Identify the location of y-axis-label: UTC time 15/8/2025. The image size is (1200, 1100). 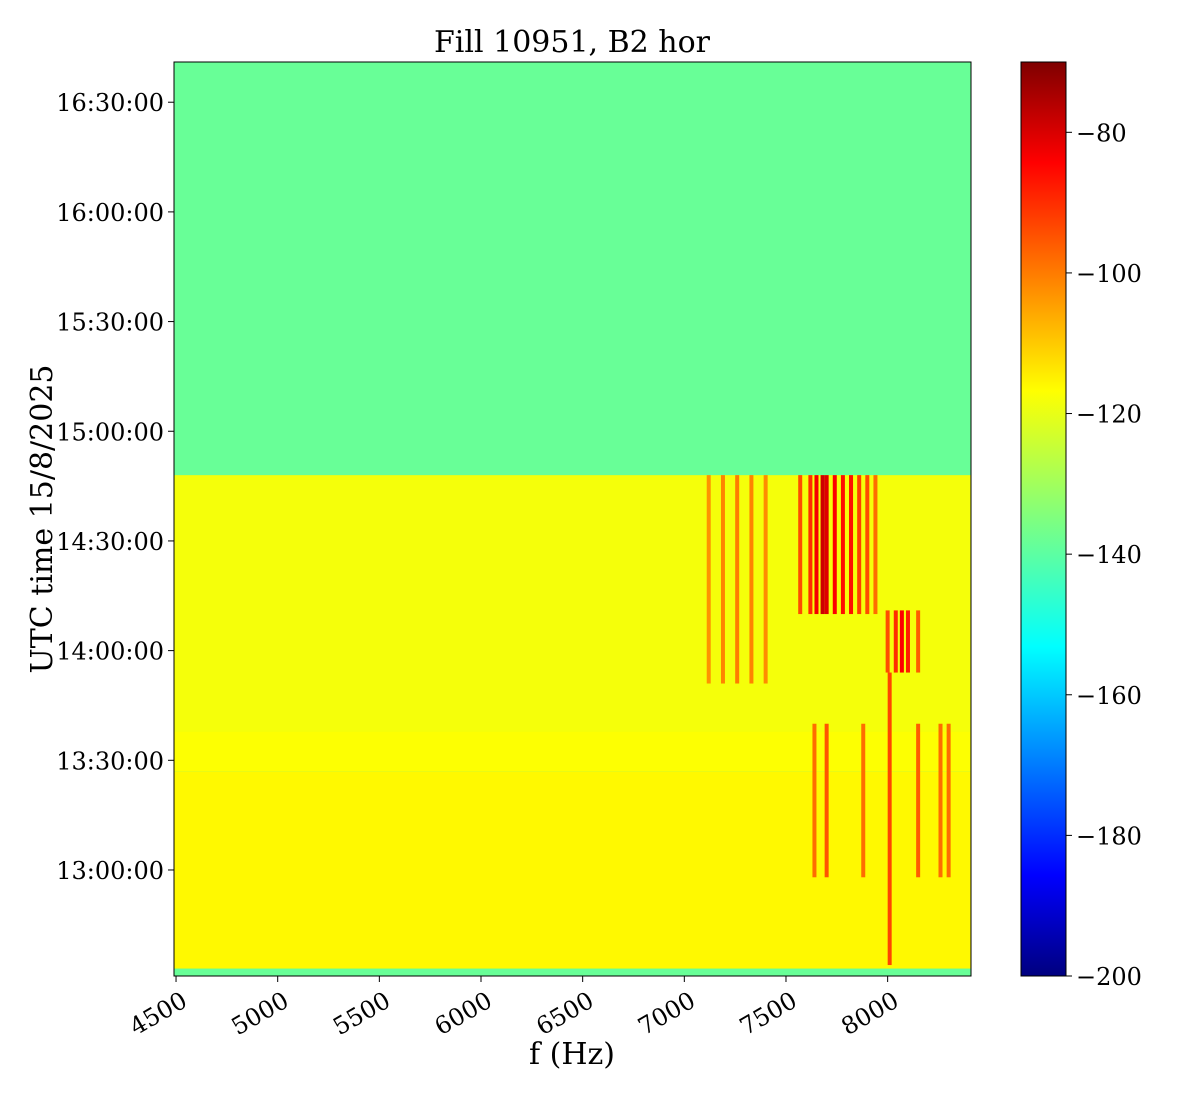
(42, 519).